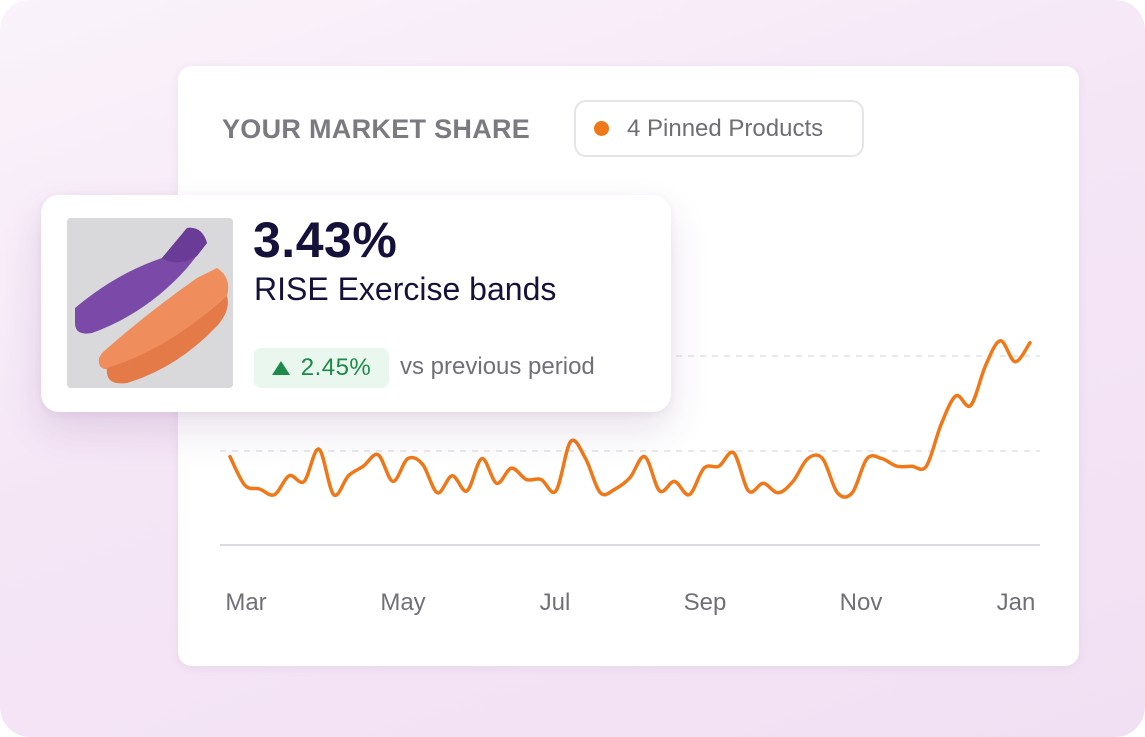  Describe the element at coordinates (1016, 602) in the screenshot. I see `x-tick-label: Jan` at that location.